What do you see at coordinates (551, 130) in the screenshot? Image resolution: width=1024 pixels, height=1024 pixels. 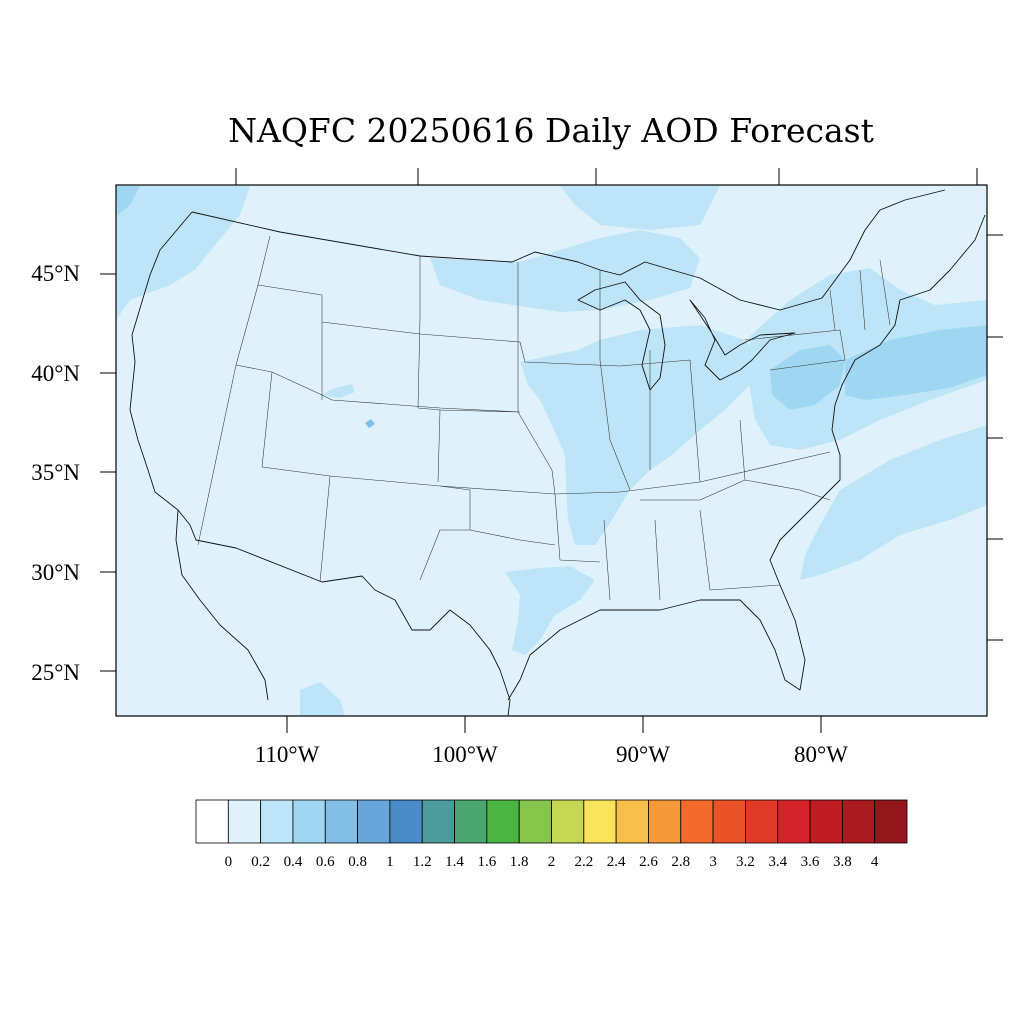 I see `figure-title: NAQFC 20250616 Daily AOD Forecast` at bounding box center [551, 130].